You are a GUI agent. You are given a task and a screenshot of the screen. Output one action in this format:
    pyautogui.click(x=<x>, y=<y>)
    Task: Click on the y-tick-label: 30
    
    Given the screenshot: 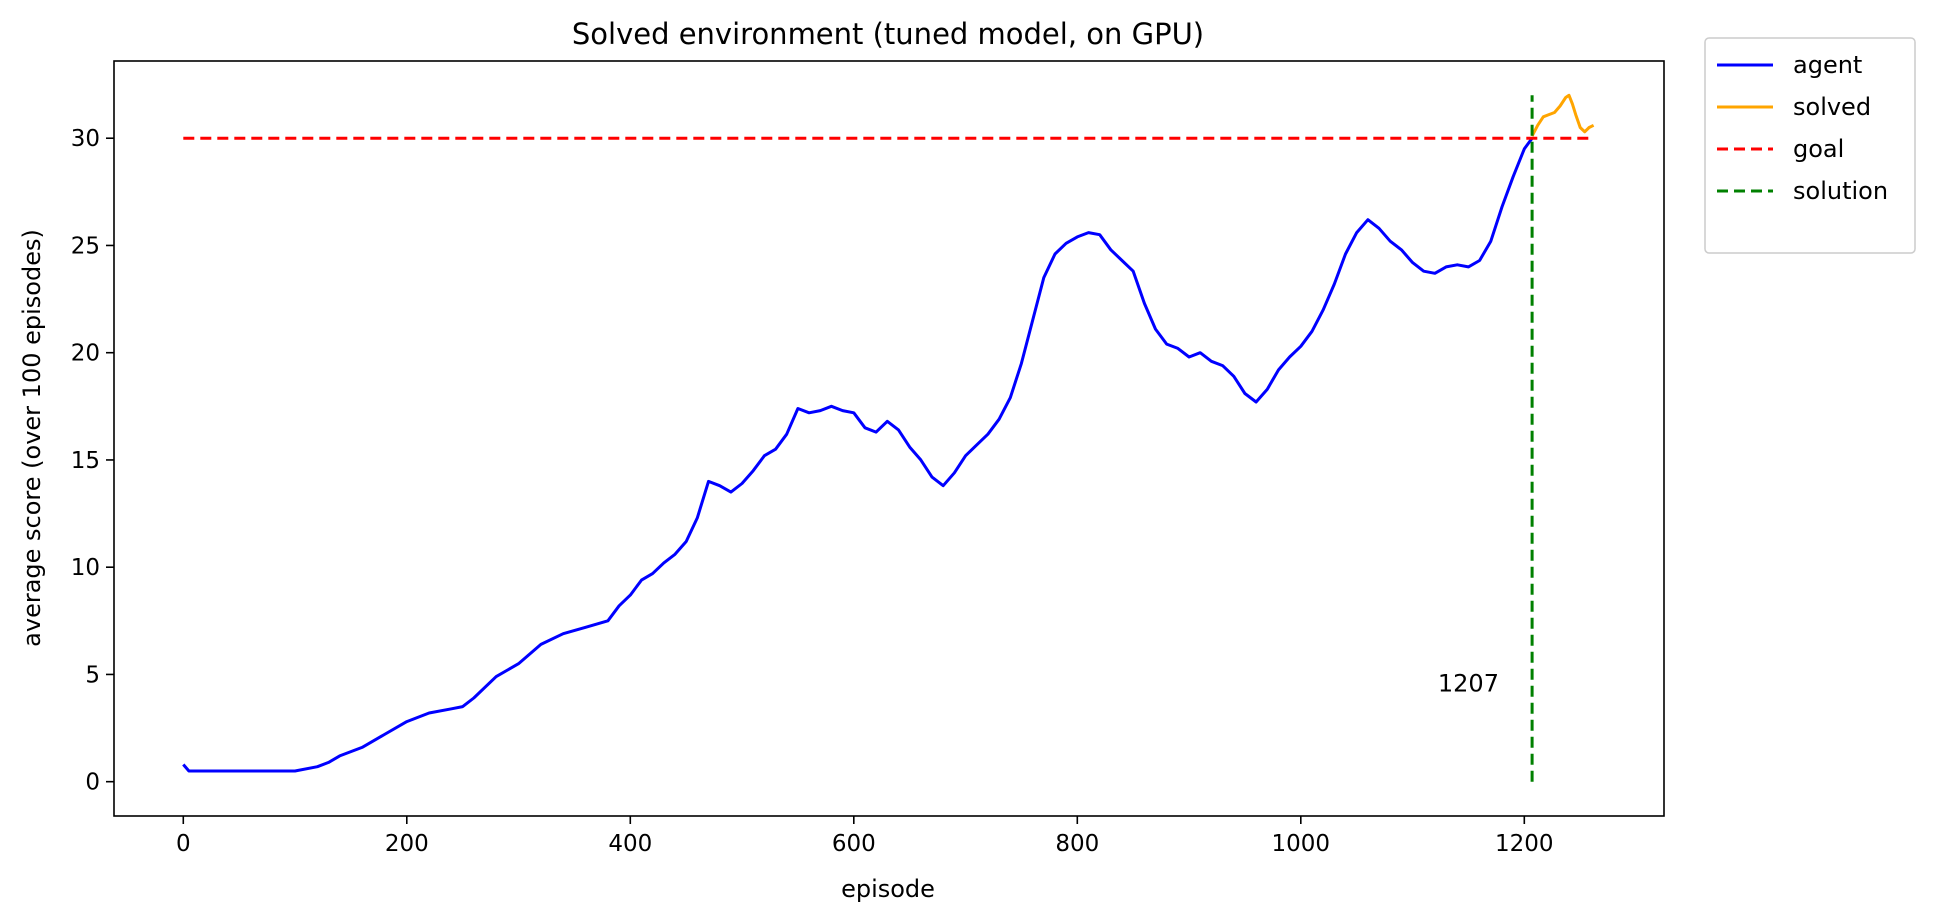 What is the action you would take?
    pyautogui.click(x=85, y=139)
    